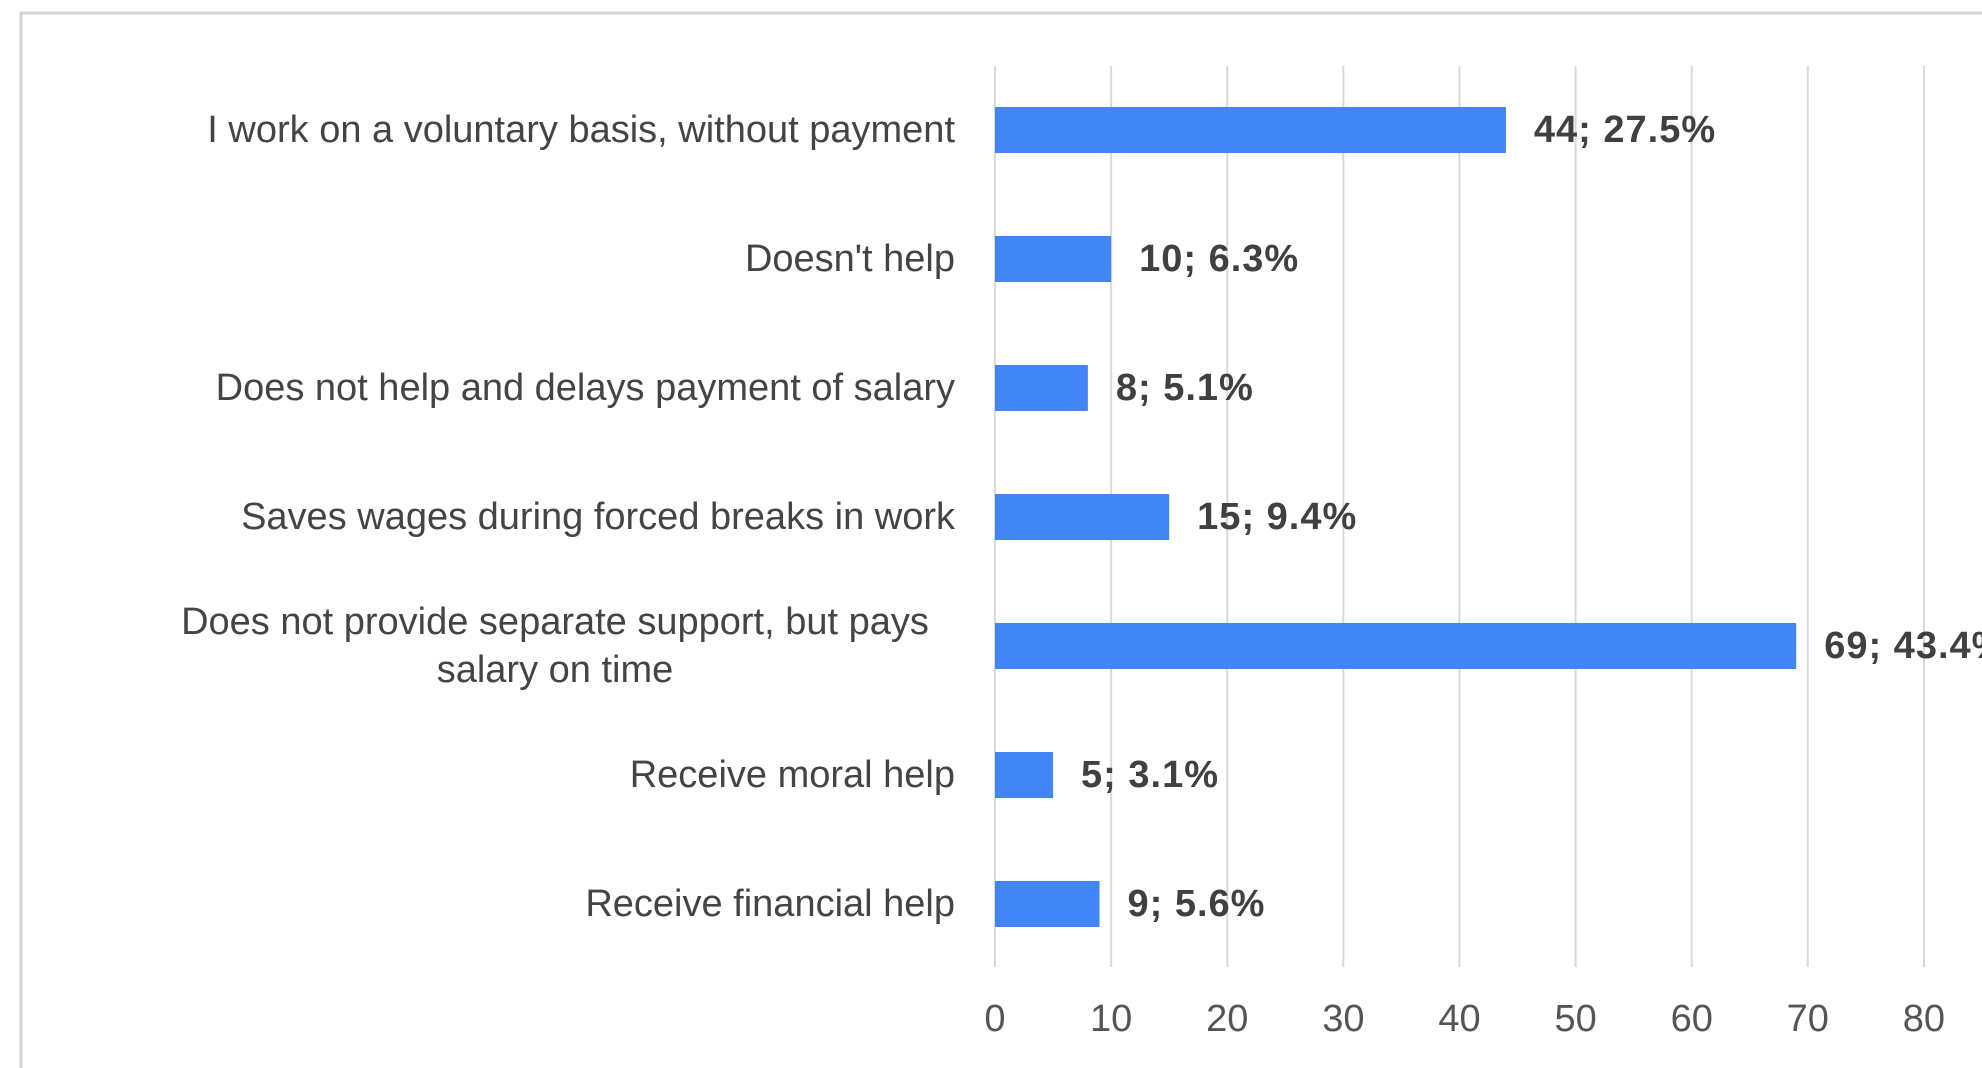 Image resolution: width=1982 pixels, height=1068 pixels. What do you see at coordinates (994, 1019) in the screenshot?
I see `x-tick-label: 0` at bounding box center [994, 1019].